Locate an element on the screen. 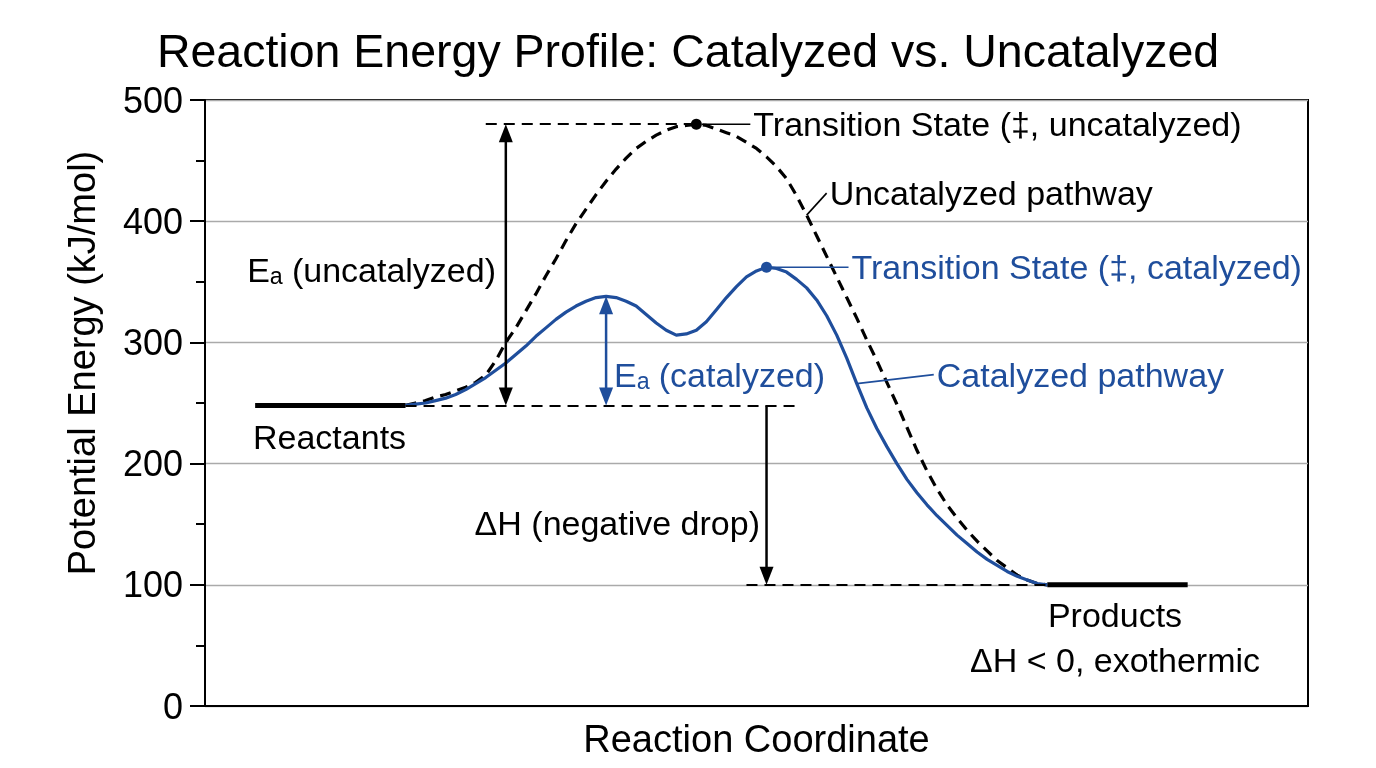 The image size is (1376, 768). y-tick-label: 400 is located at coordinates (152, 221).